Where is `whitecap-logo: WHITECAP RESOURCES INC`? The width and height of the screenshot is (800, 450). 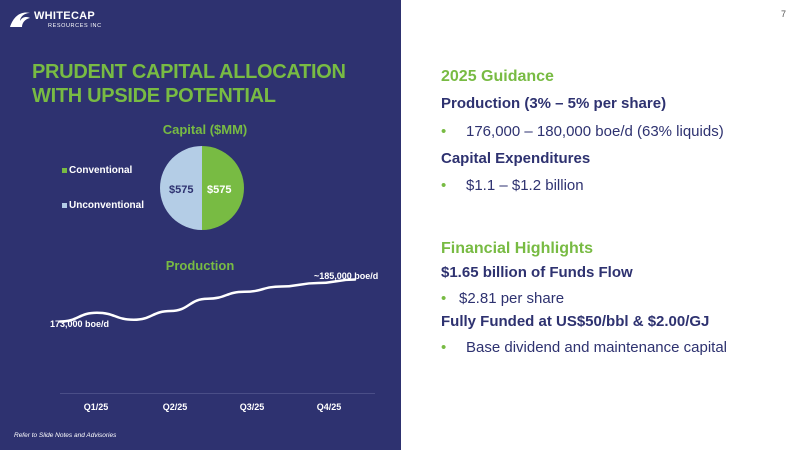 whitecap-logo: WHITECAP RESOURCES INC is located at coordinates (63, 21).